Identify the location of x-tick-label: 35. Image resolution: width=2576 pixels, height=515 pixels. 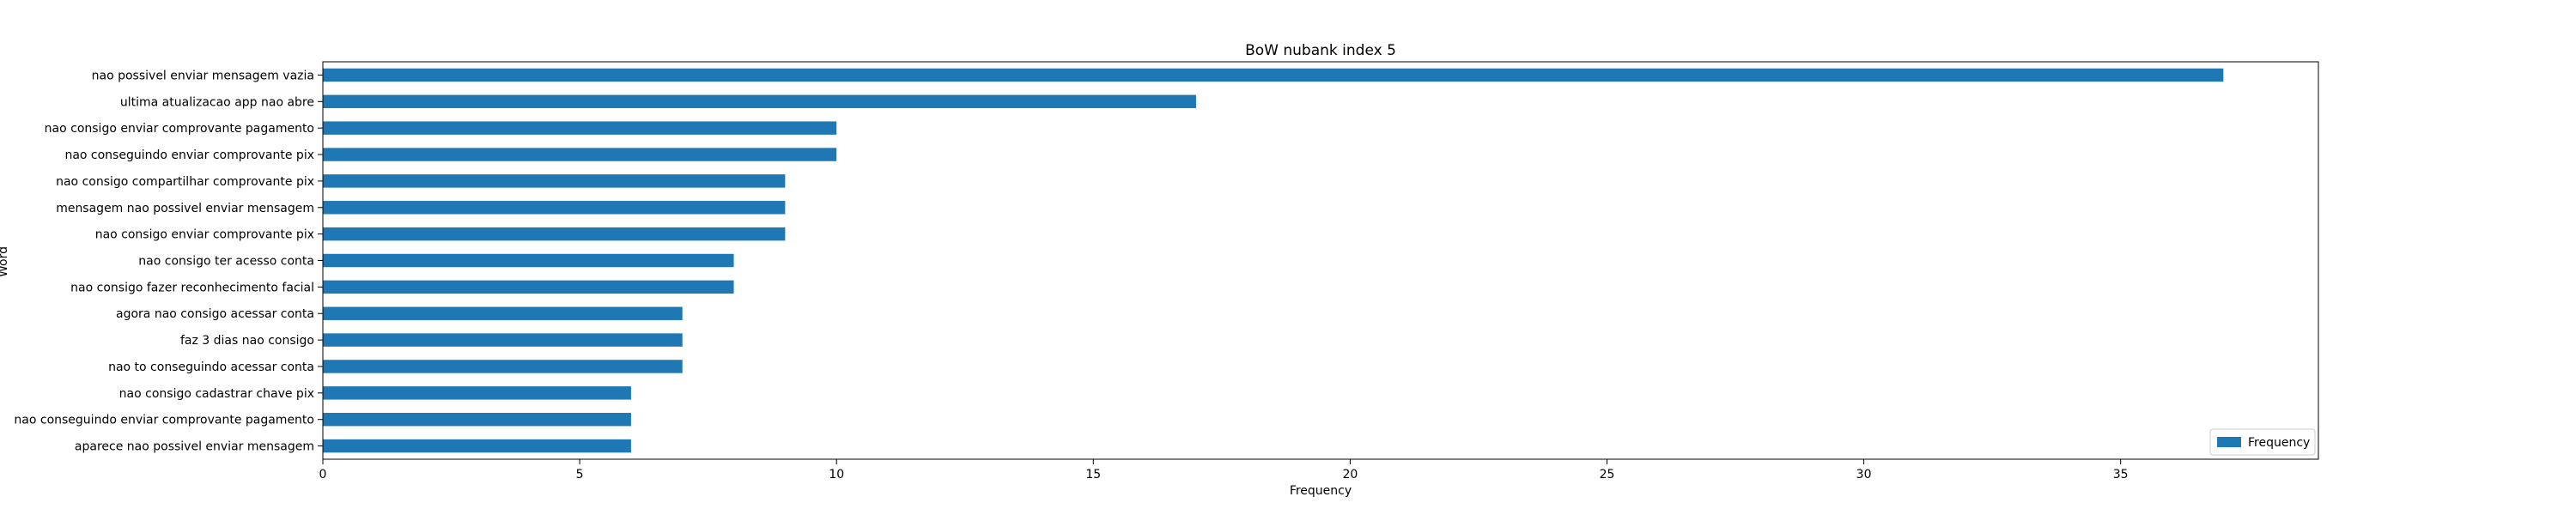
(2121, 475).